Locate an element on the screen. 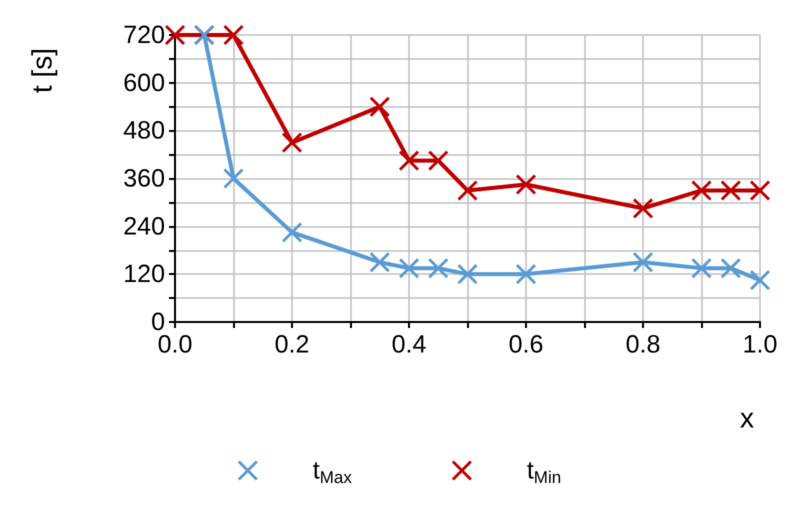  x-tick-label: 0.2 is located at coordinates (292, 344).